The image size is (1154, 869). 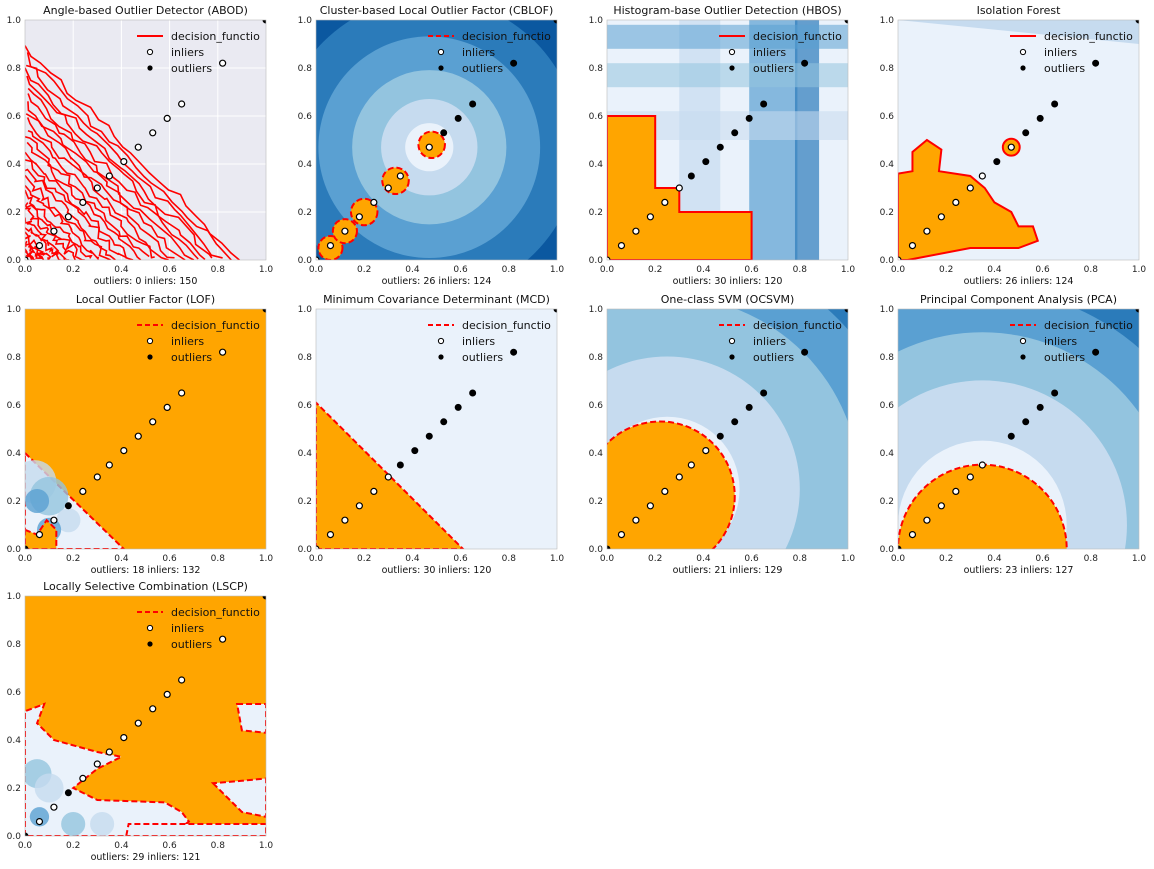 What do you see at coordinates (218, 846) in the screenshot?
I see `x-tick-label: 0.8` at bounding box center [218, 846].